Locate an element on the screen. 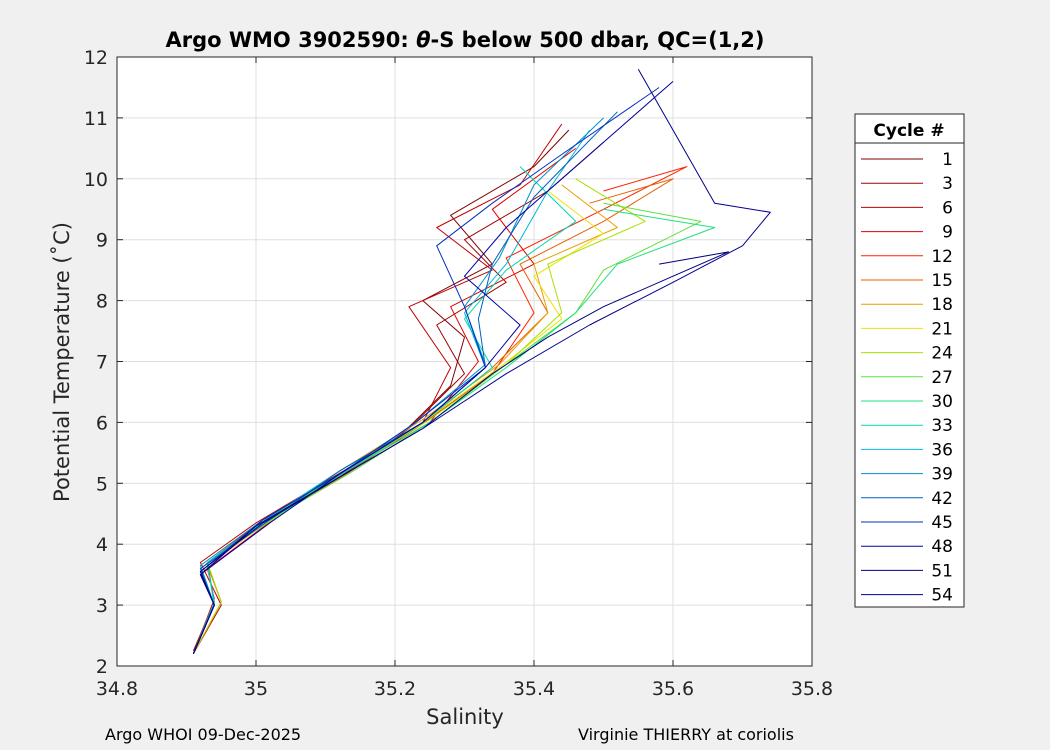 This screenshot has width=1050, height=750. legend-label: 27 is located at coordinates (942, 378).